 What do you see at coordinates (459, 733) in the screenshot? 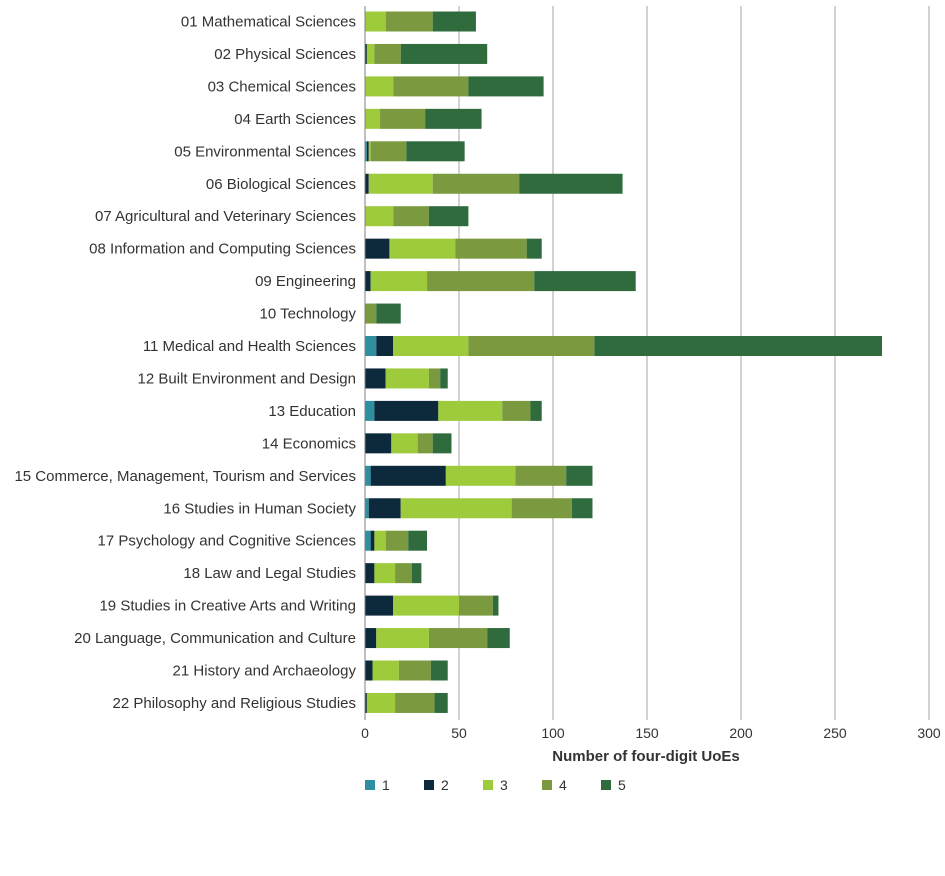
I see `x-tick-label: 50` at bounding box center [459, 733].